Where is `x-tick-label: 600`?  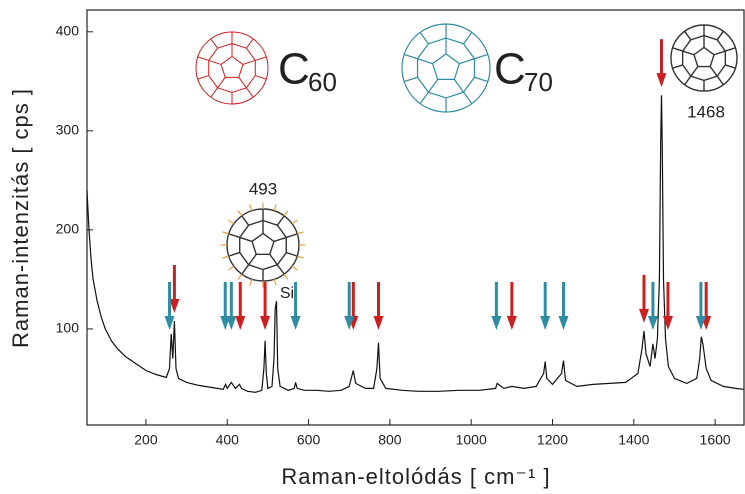 x-tick-label: 600 is located at coordinates (309, 440).